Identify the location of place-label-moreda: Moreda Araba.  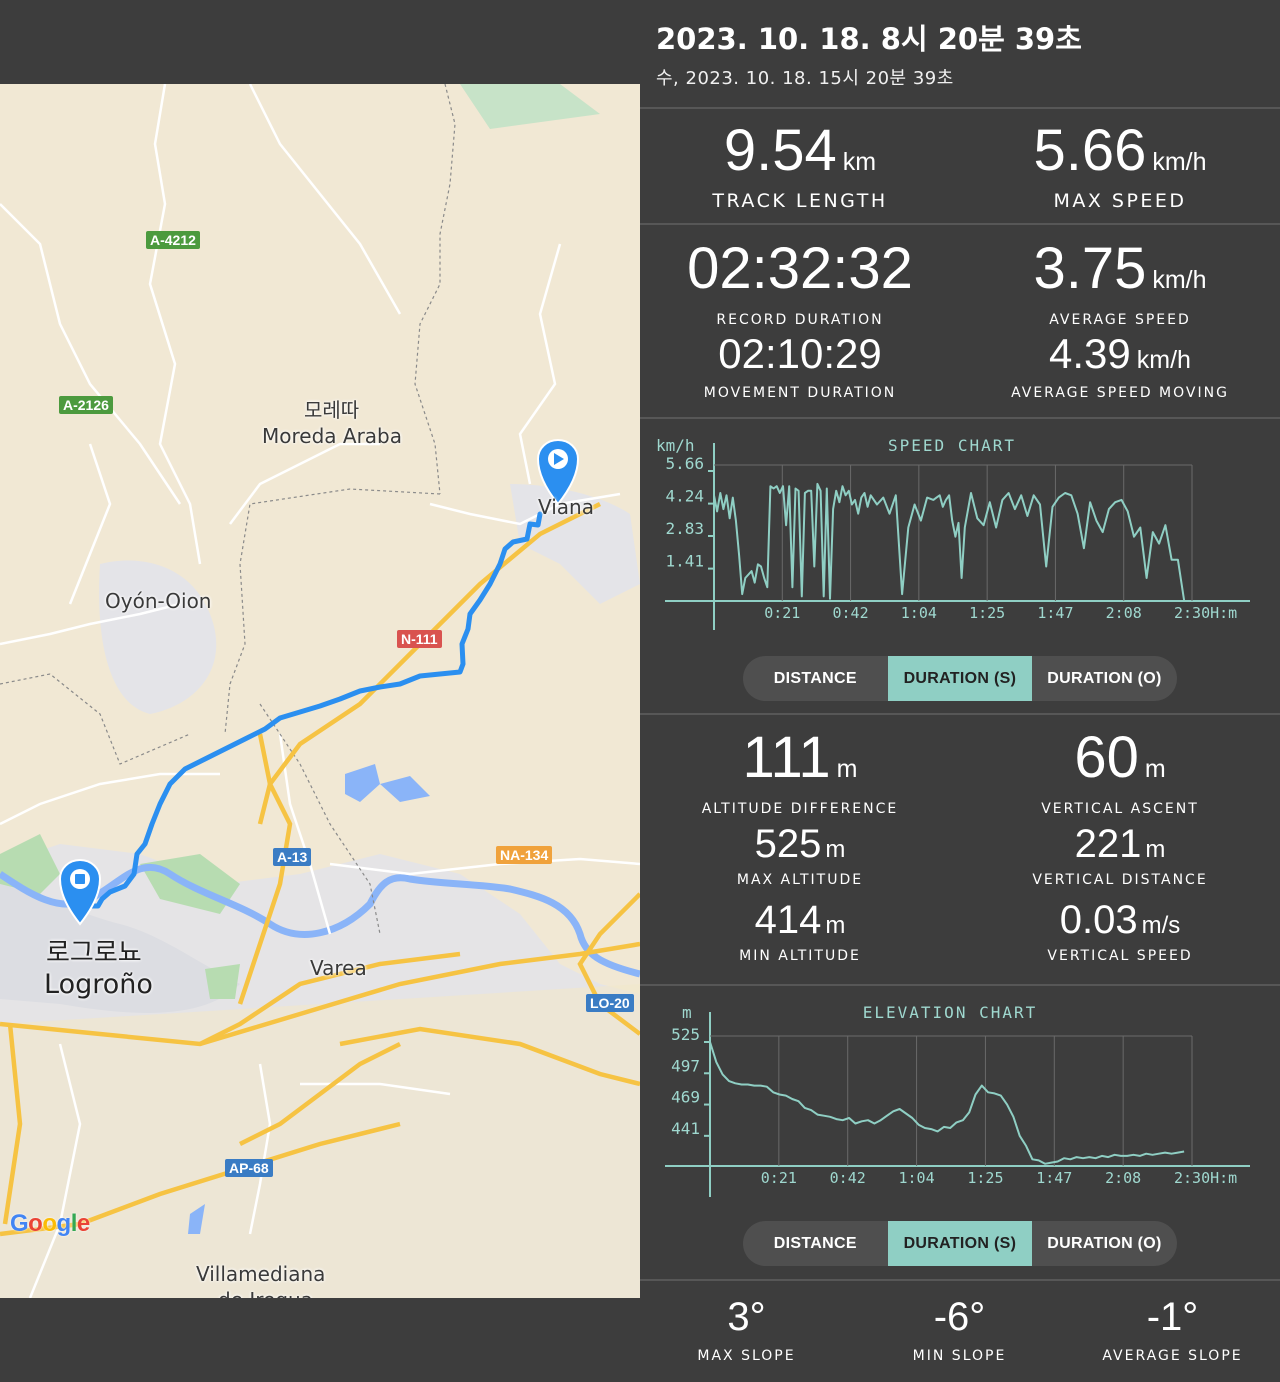
(332, 436).